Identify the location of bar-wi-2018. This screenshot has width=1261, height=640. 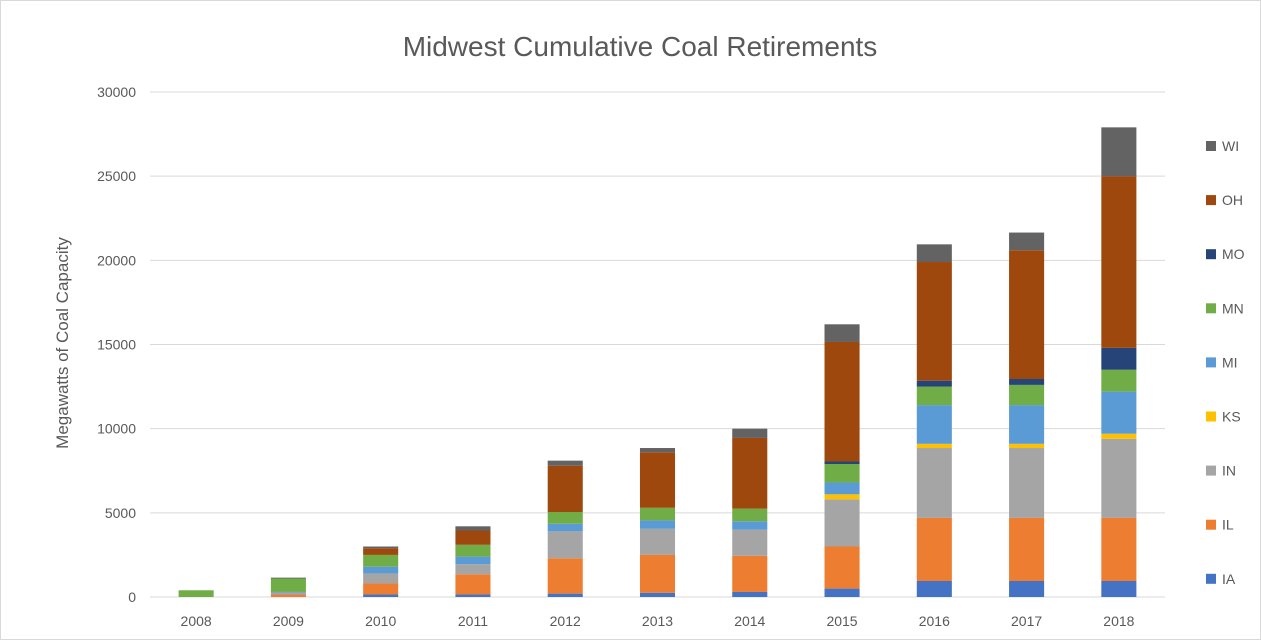
(1119, 152).